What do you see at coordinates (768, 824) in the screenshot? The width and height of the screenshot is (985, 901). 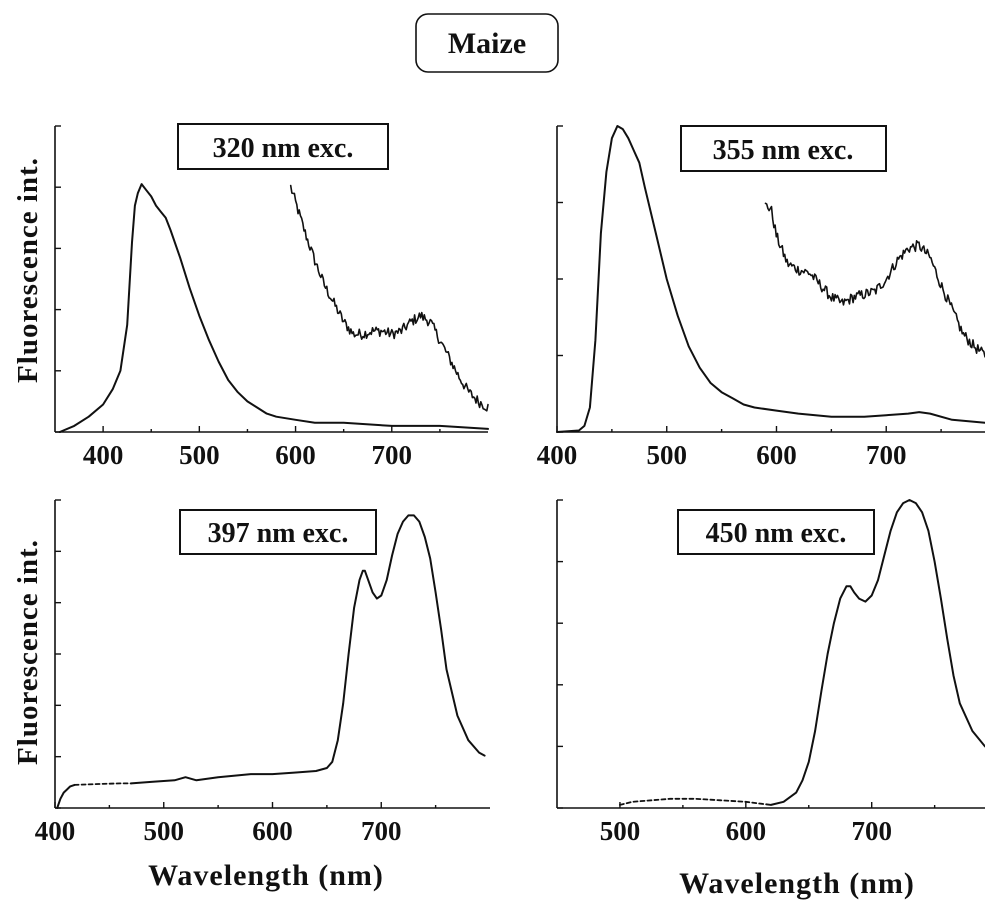 I see `x-ticks: 500 600 700` at bounding box center [768, 824].